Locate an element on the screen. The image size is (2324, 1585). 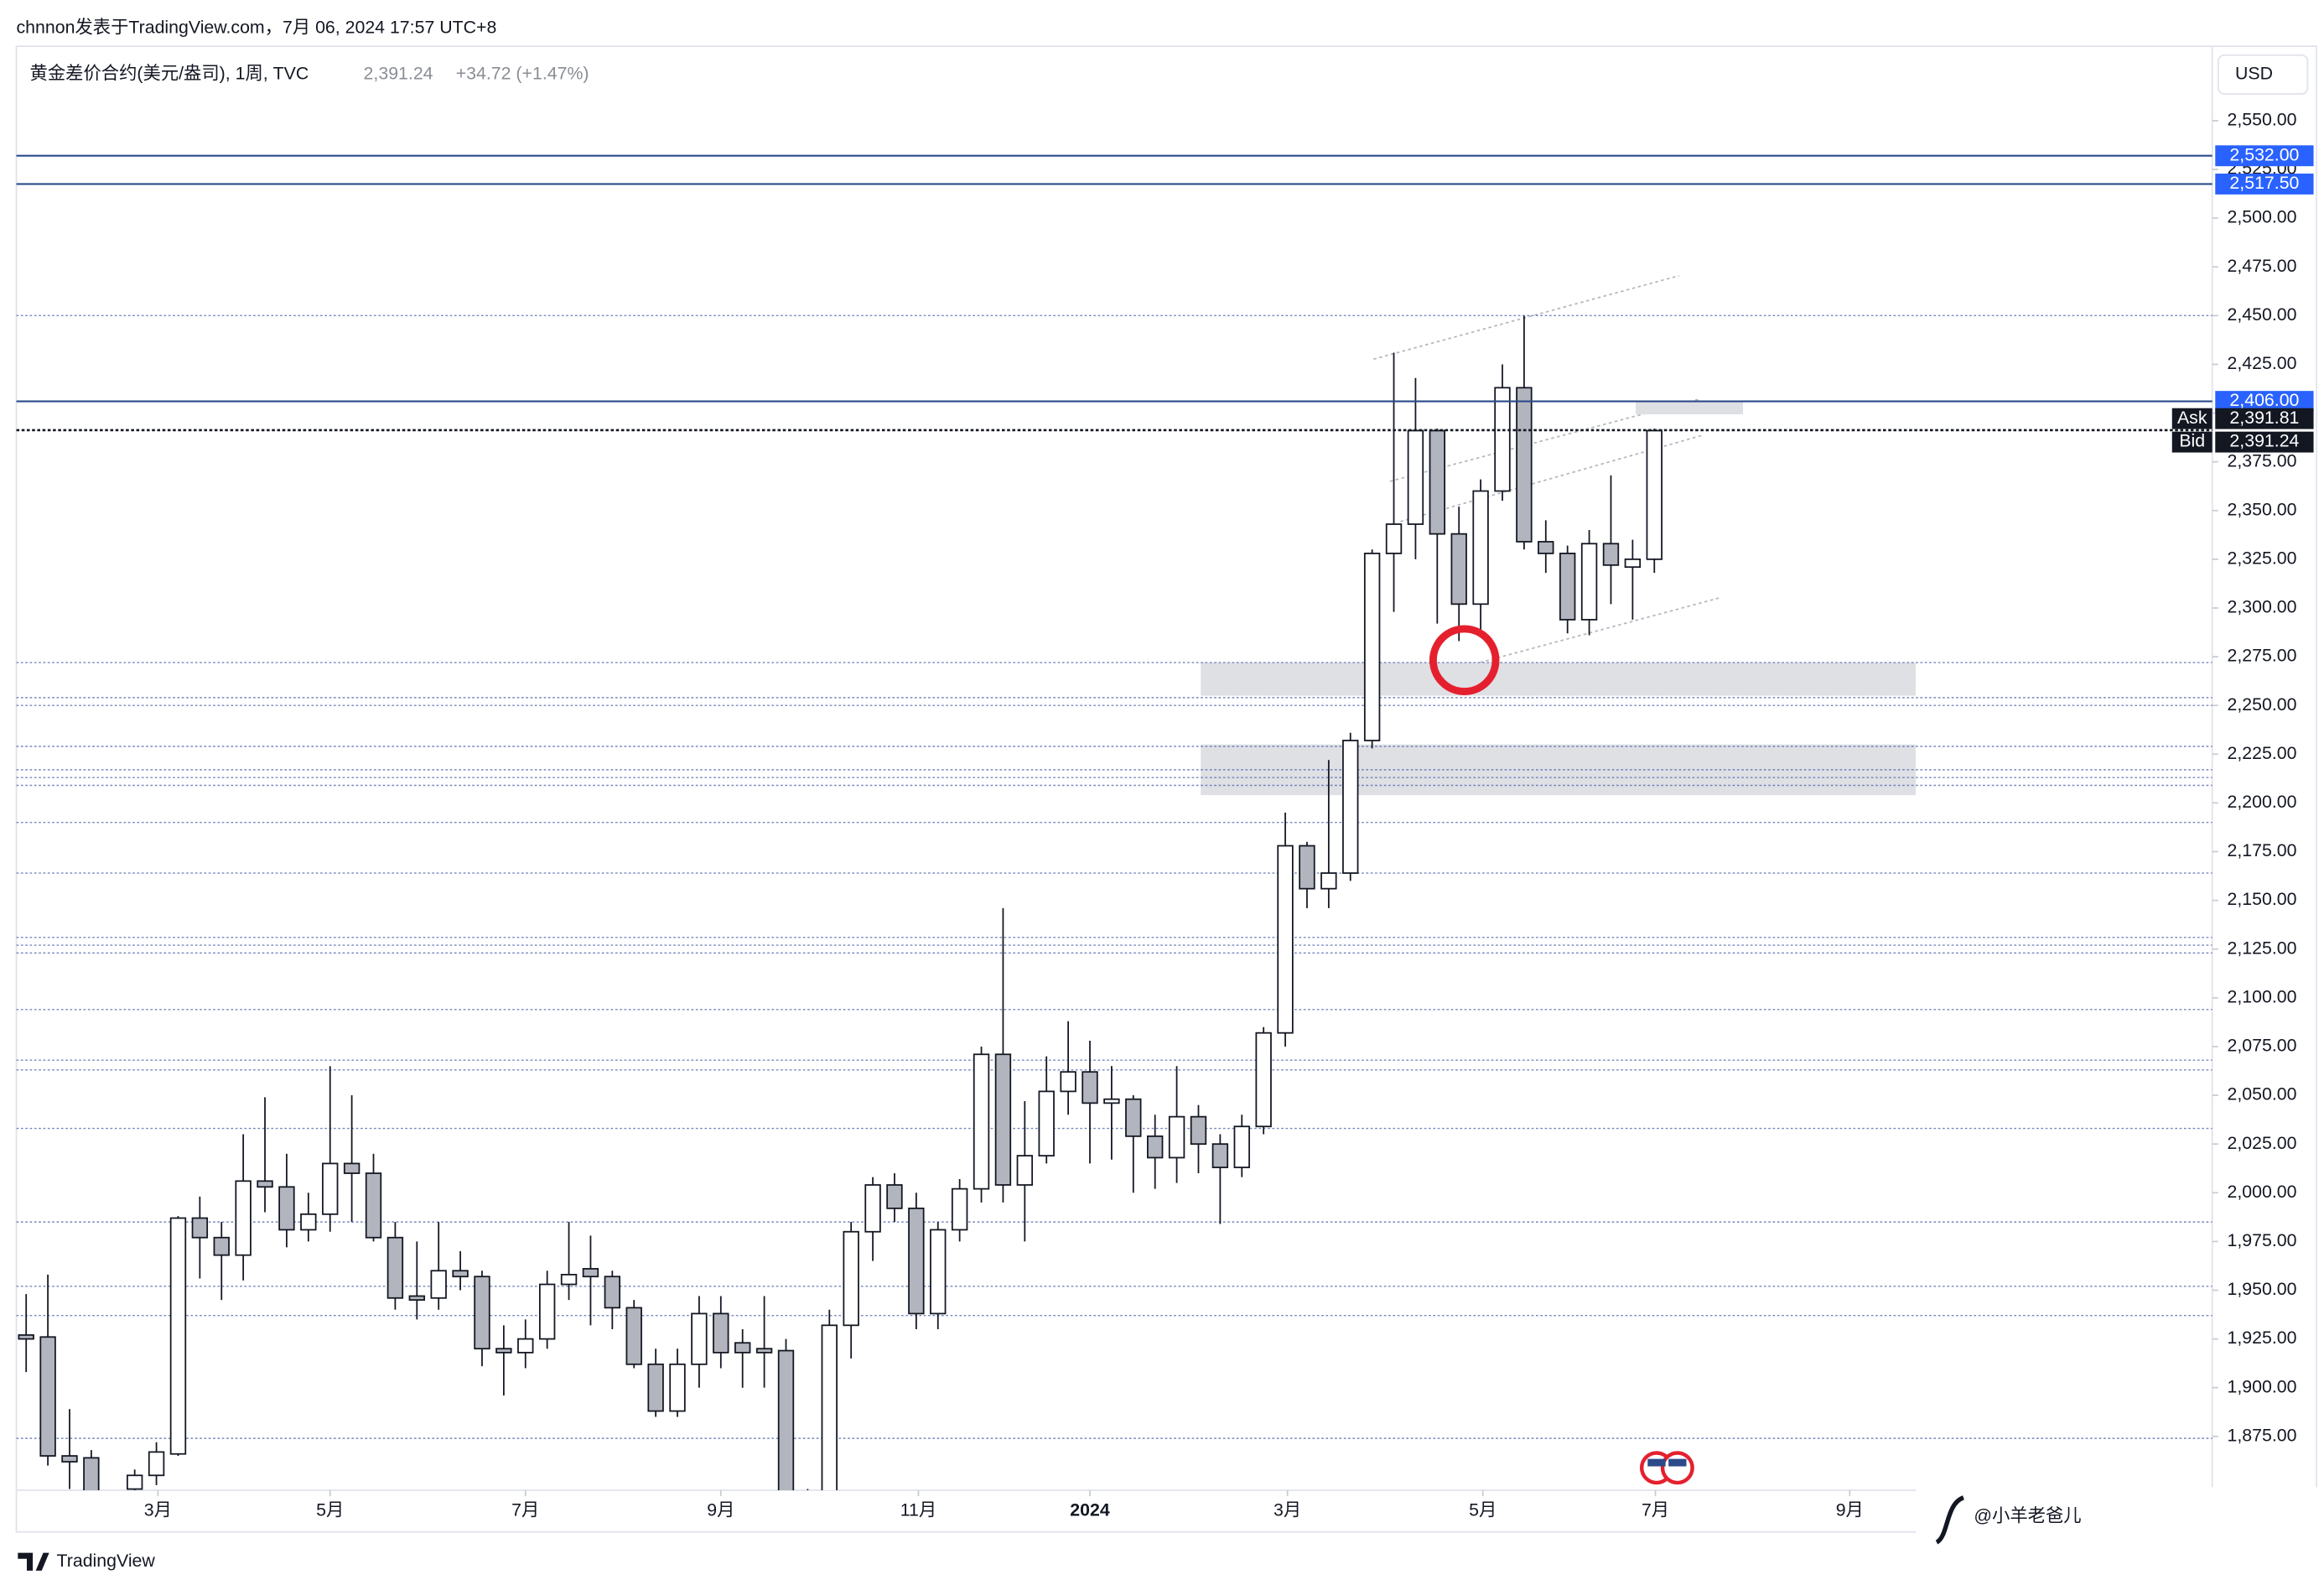
y-tick-label: 2,325.00 is located at coordinates (2262, 558).